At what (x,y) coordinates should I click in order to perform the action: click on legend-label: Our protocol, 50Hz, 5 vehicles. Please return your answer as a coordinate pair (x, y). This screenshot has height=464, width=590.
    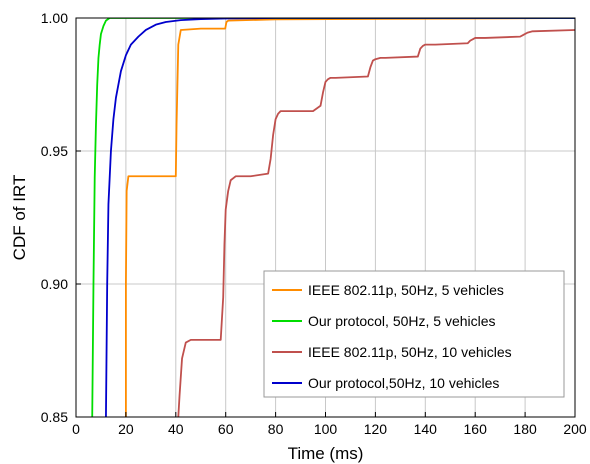
    Looking at the image, I should click on (402, 321).